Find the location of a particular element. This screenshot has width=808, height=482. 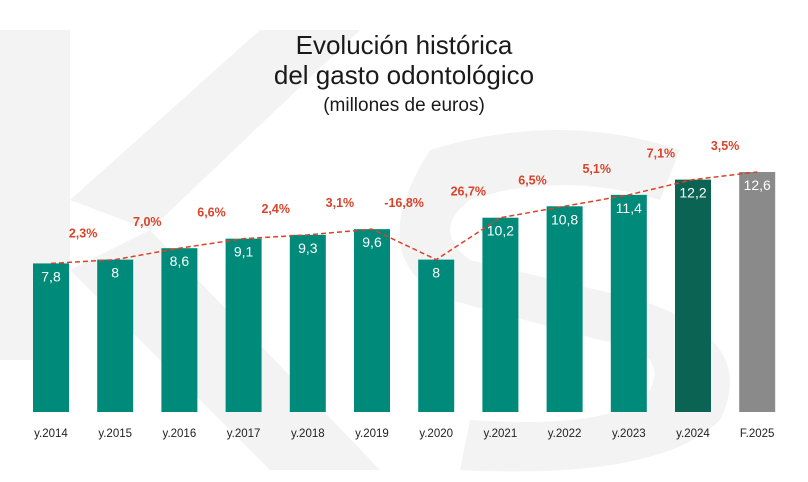

growth-label-F.2025: 3,5% is located at coordinates (725, 146).